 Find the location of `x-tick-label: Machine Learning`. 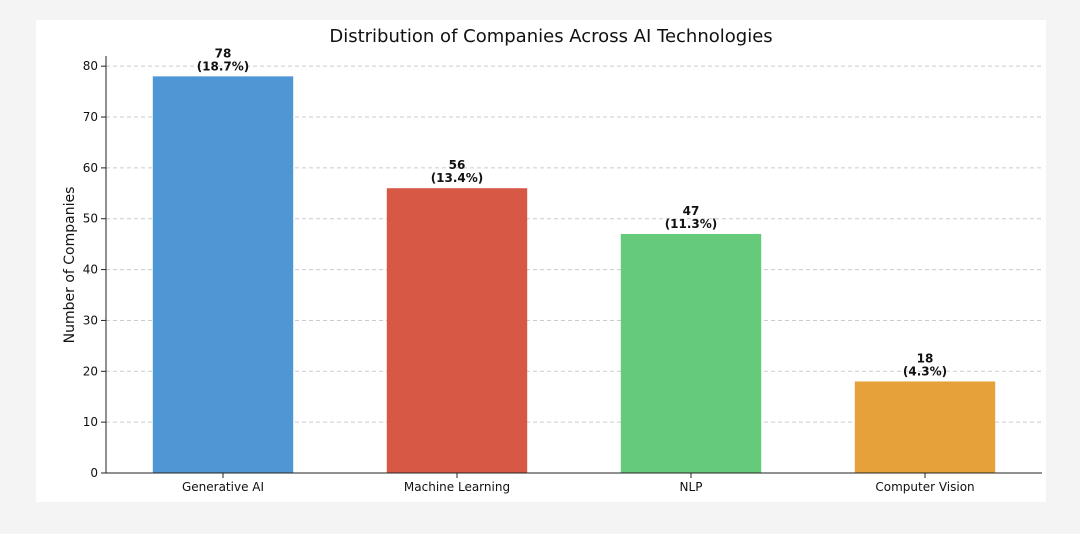

x-tick-label: Machine Learning is located at coordinates (457, 487).